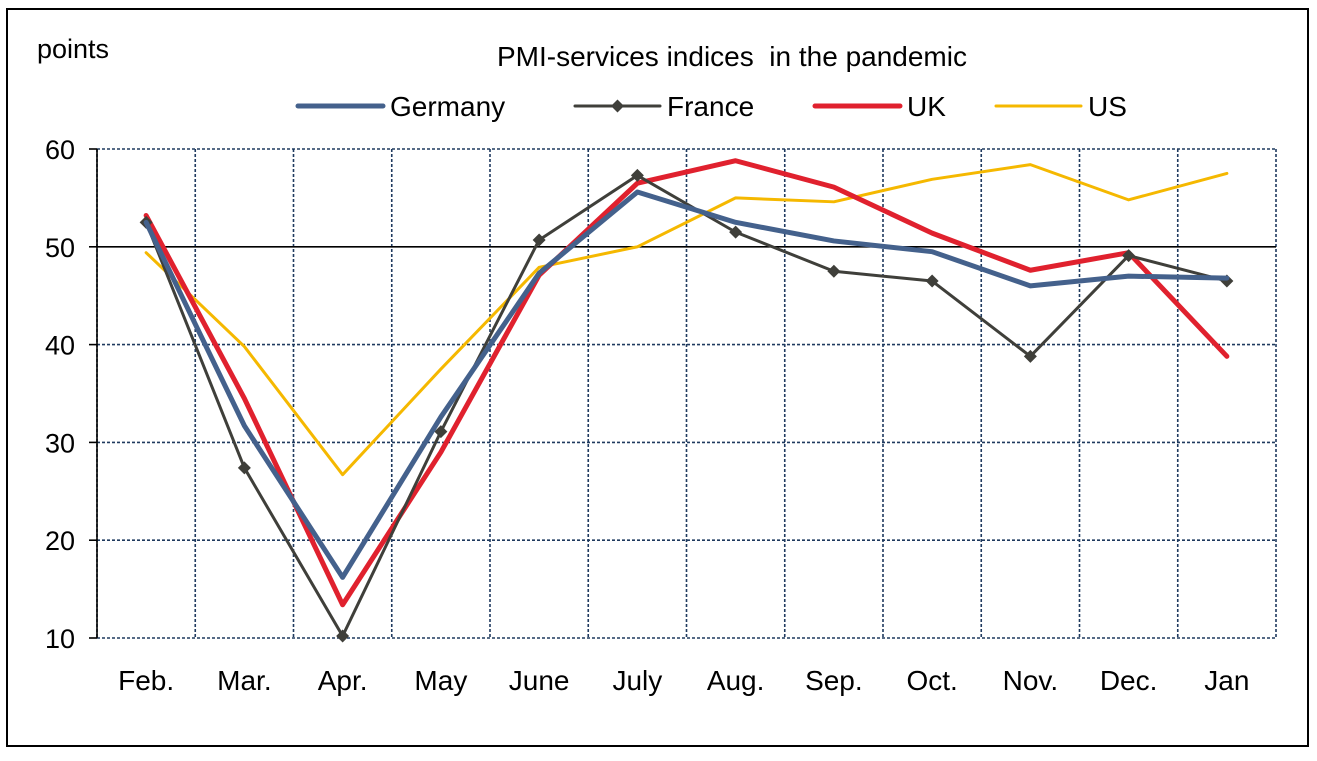 The image size is (1317, 761). Describe the element at coordinates (343, 636) in the screenshot. I see `point-france-apr` at that location.